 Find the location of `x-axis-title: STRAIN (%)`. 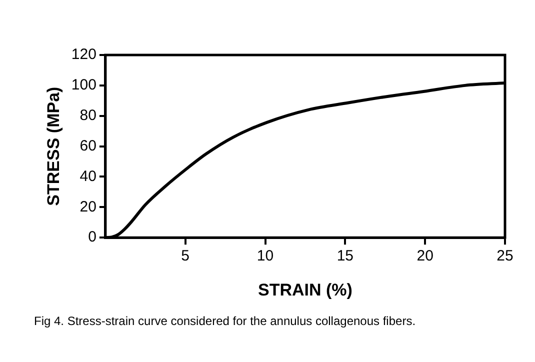

x-axis-title: STRAIN (%) is located at coordinates (305, 290).